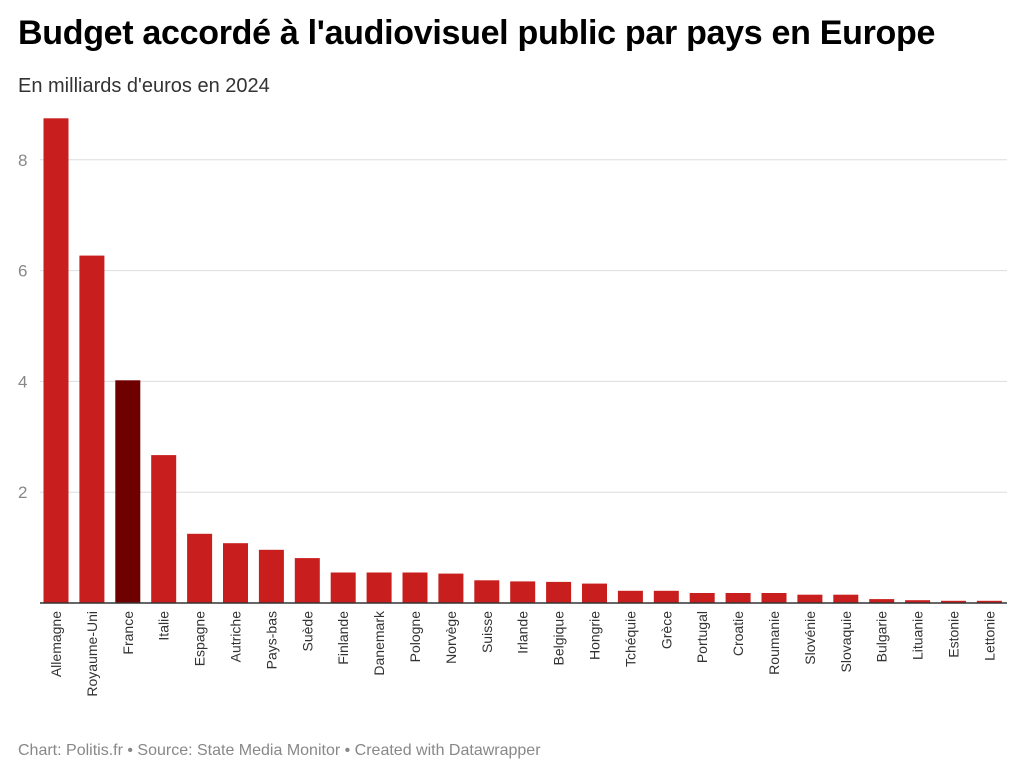  Describe the element at coordinates (953, 601) in the screenshot. I see `bar-estonie` at that location.